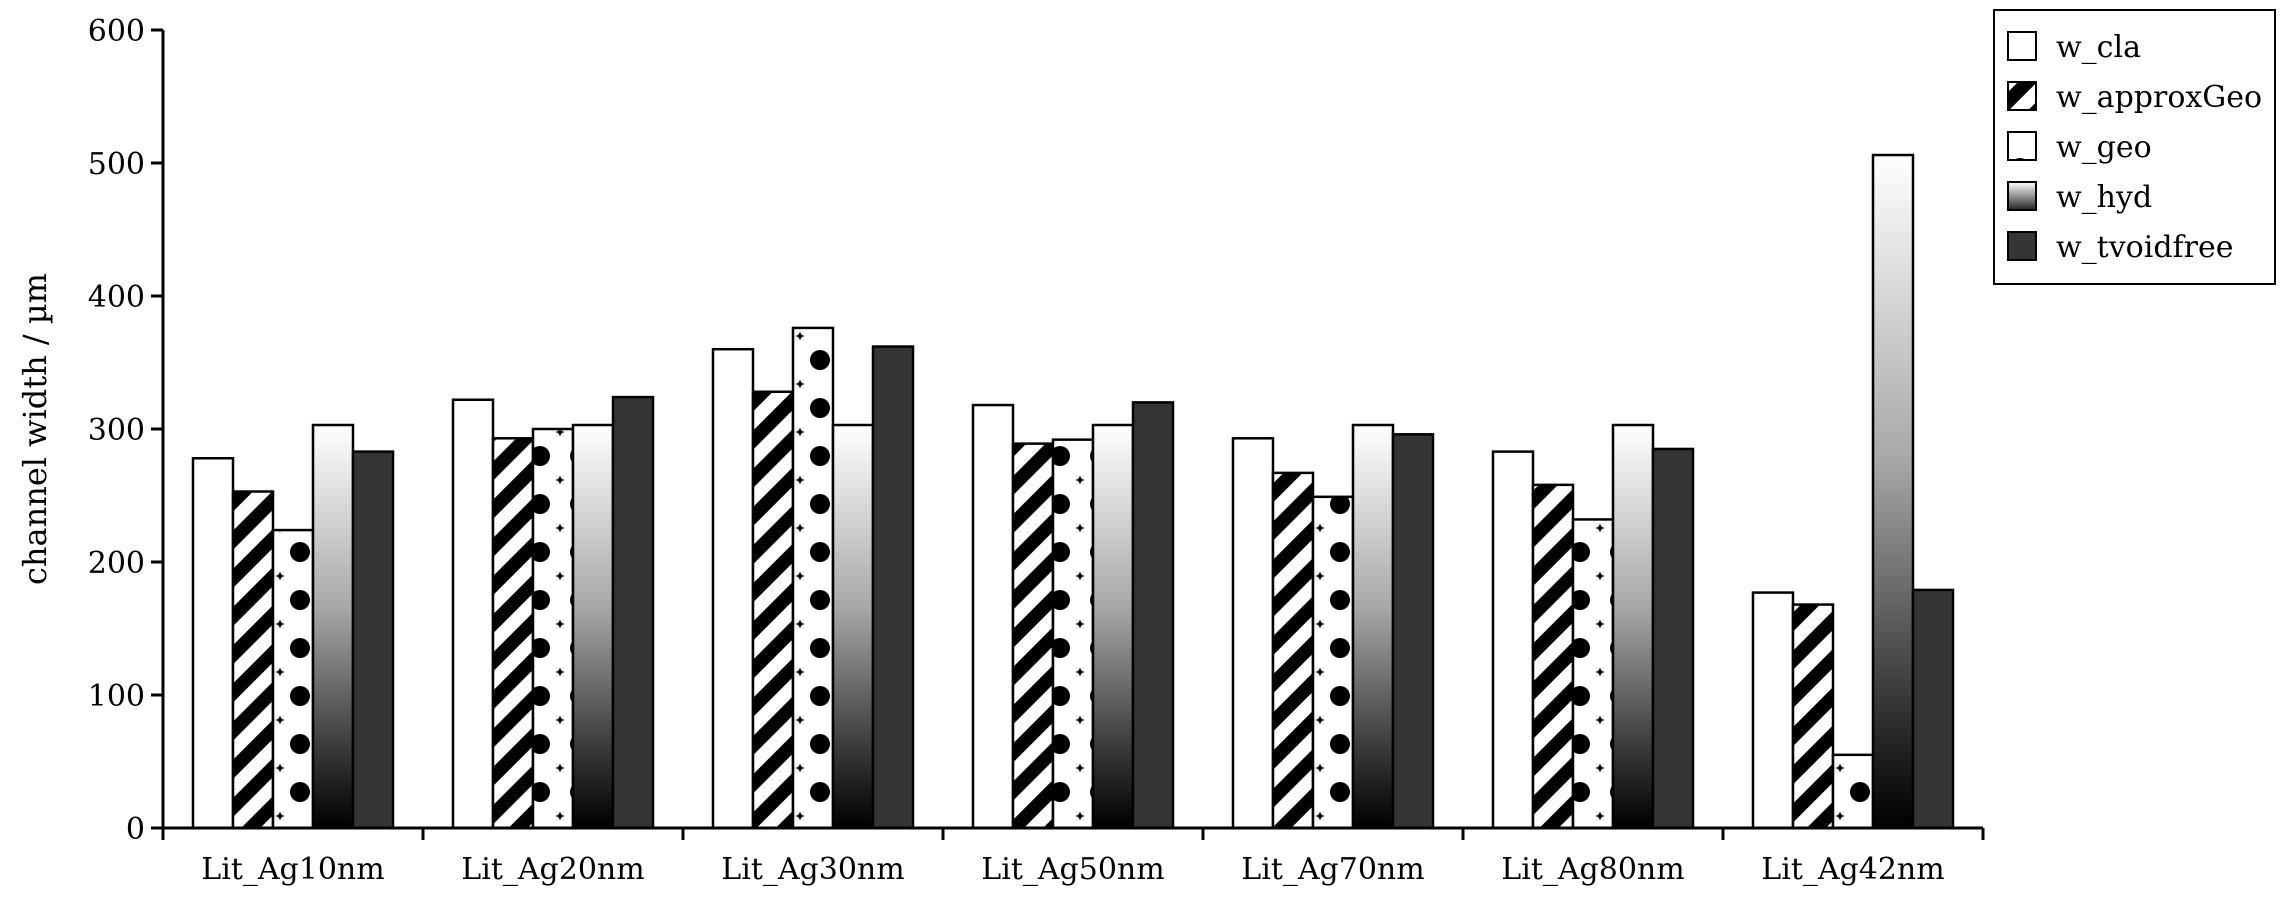  What do you see at coordinates (1633, 626) in the screenshot?
I see `bar-w-hyd-lit-ag80nm` at bounding box center [1633, 626].